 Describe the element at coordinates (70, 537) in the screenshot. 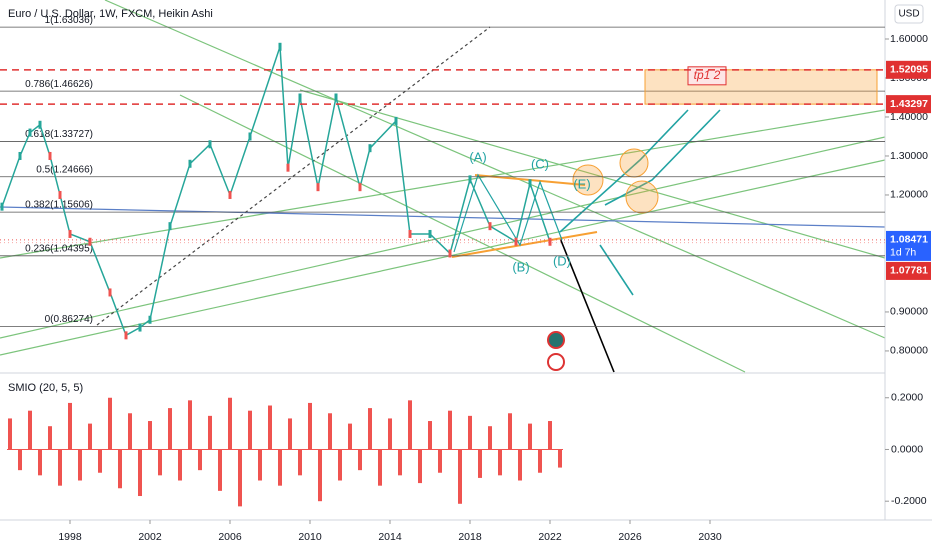

I see `x-tick-label: 1998` at that location.